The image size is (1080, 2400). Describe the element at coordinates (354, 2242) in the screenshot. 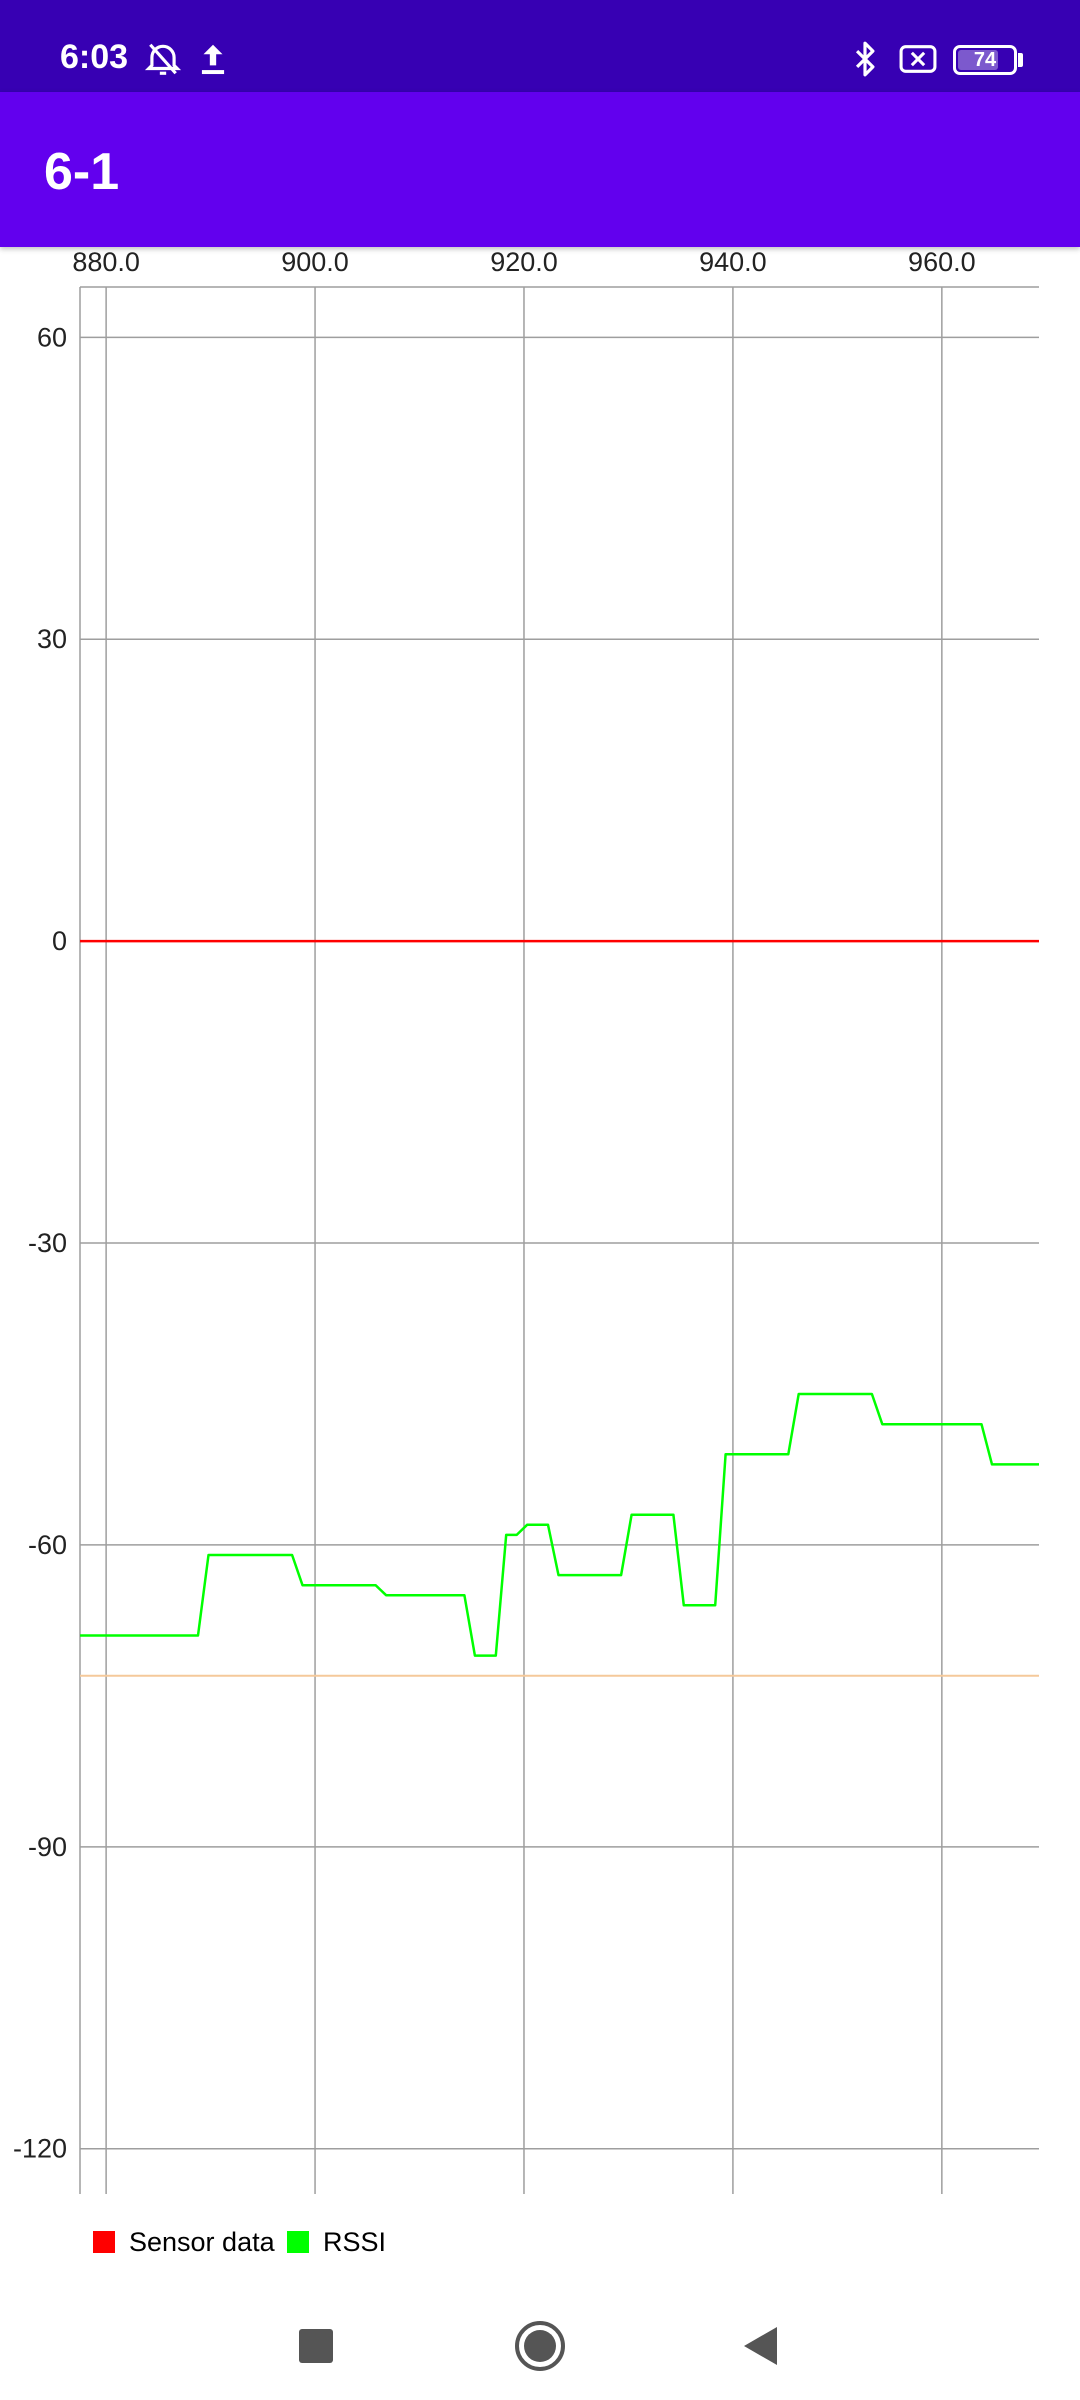

I see `legend-label-rssi: RSSI` at that location.